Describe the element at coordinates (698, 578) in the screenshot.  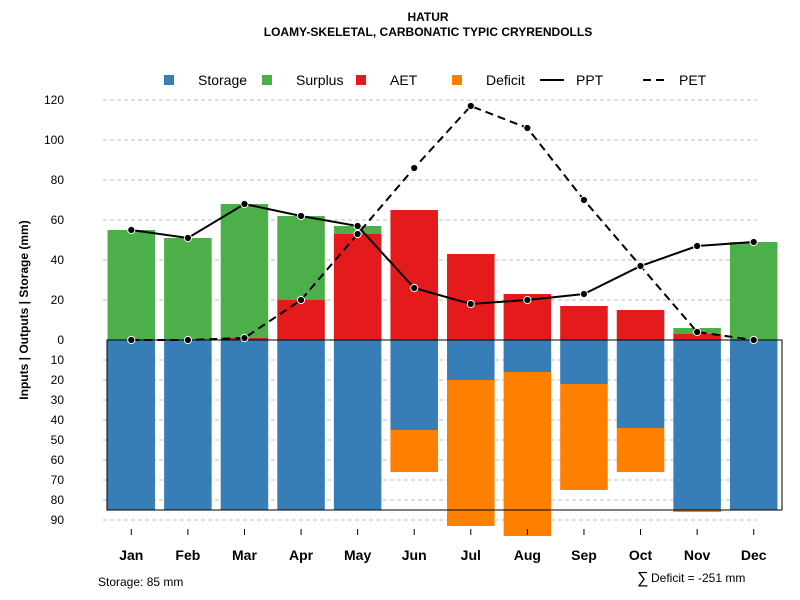
I see `deficit-note: Deficit = -251 mm` at that location.